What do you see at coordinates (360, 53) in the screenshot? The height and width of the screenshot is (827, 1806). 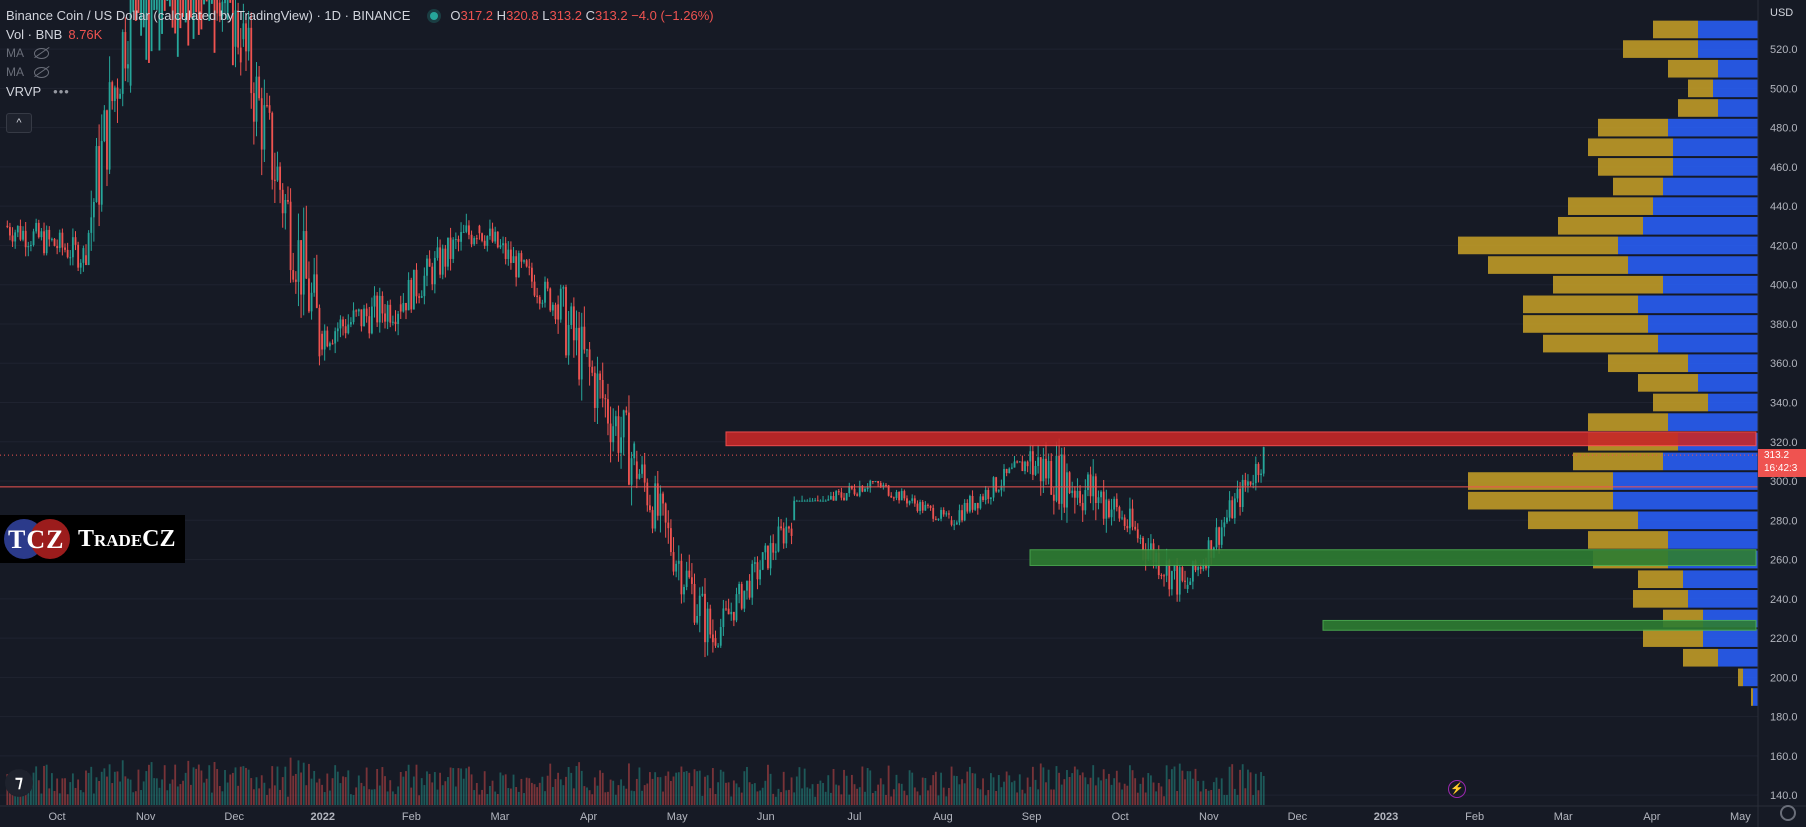 I see `ma-indicator-1: MA` at bounding box center [360, 53].